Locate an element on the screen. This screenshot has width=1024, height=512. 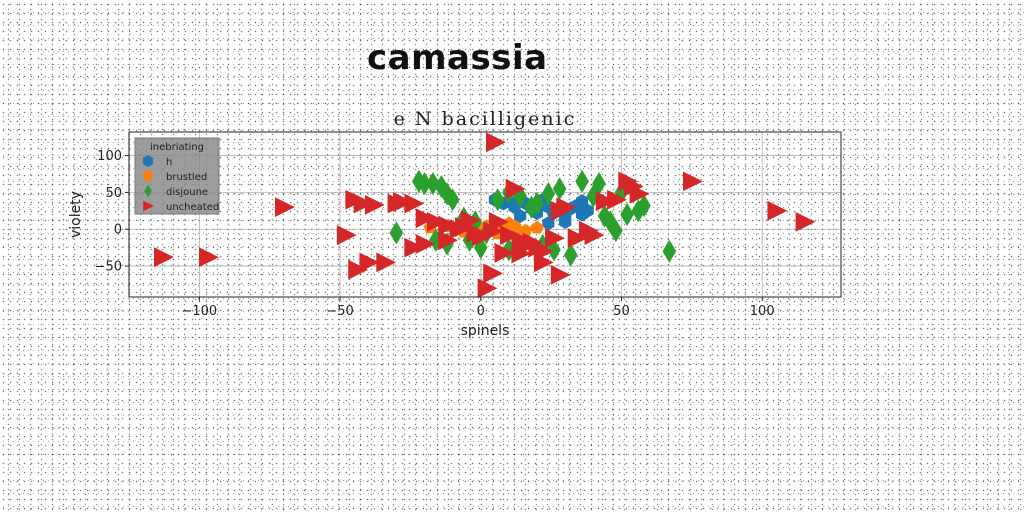
legend-marker-h is located at coordinates (148, 161).